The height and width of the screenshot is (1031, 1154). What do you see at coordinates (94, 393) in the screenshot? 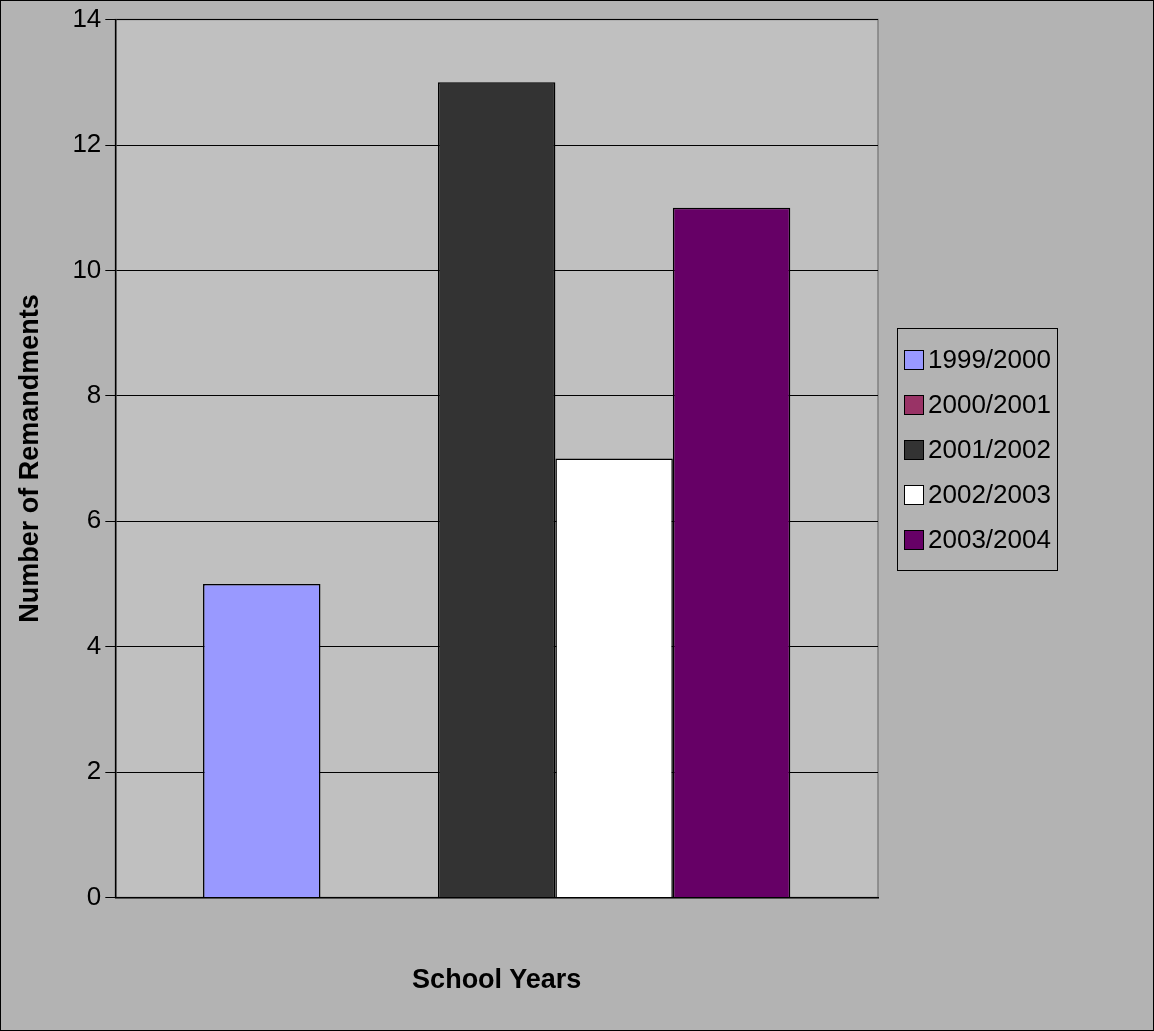
I see `y-tick-label: 8` at bounding box center [94, 393].